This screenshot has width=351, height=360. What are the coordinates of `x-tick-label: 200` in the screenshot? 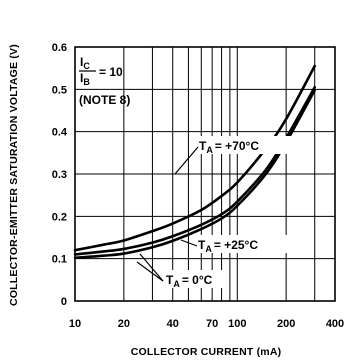 It's located at (286, 324).